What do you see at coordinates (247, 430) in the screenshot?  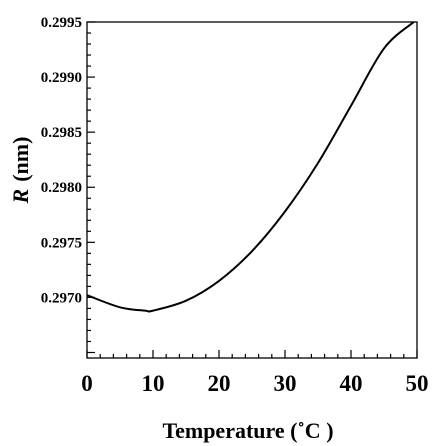 I see `x-axis-label: Temperature (˚C )` at bounding box center [247, 430].